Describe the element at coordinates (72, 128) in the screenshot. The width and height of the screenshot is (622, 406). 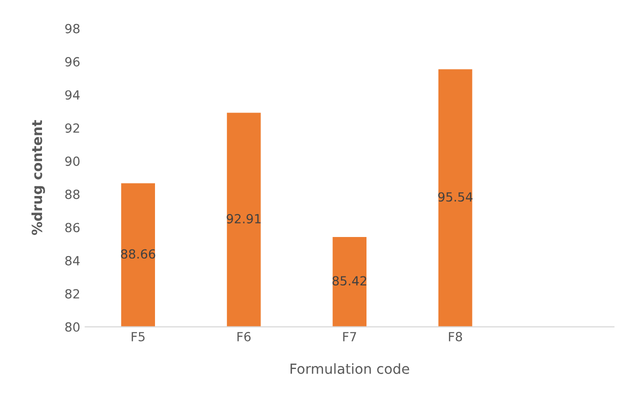
I see `y-tick-label: 92` at that location.